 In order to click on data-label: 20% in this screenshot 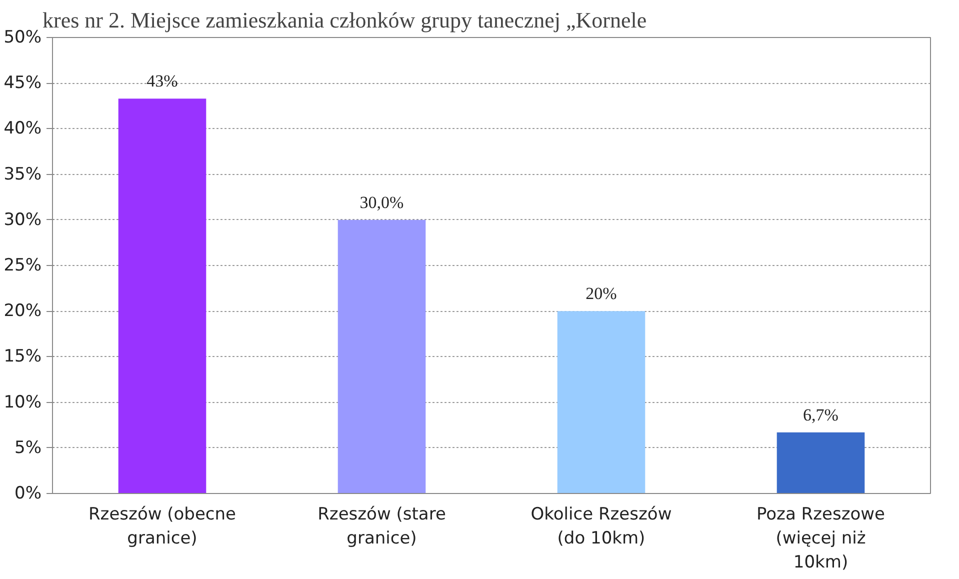, I will do `click(601, 294)`.